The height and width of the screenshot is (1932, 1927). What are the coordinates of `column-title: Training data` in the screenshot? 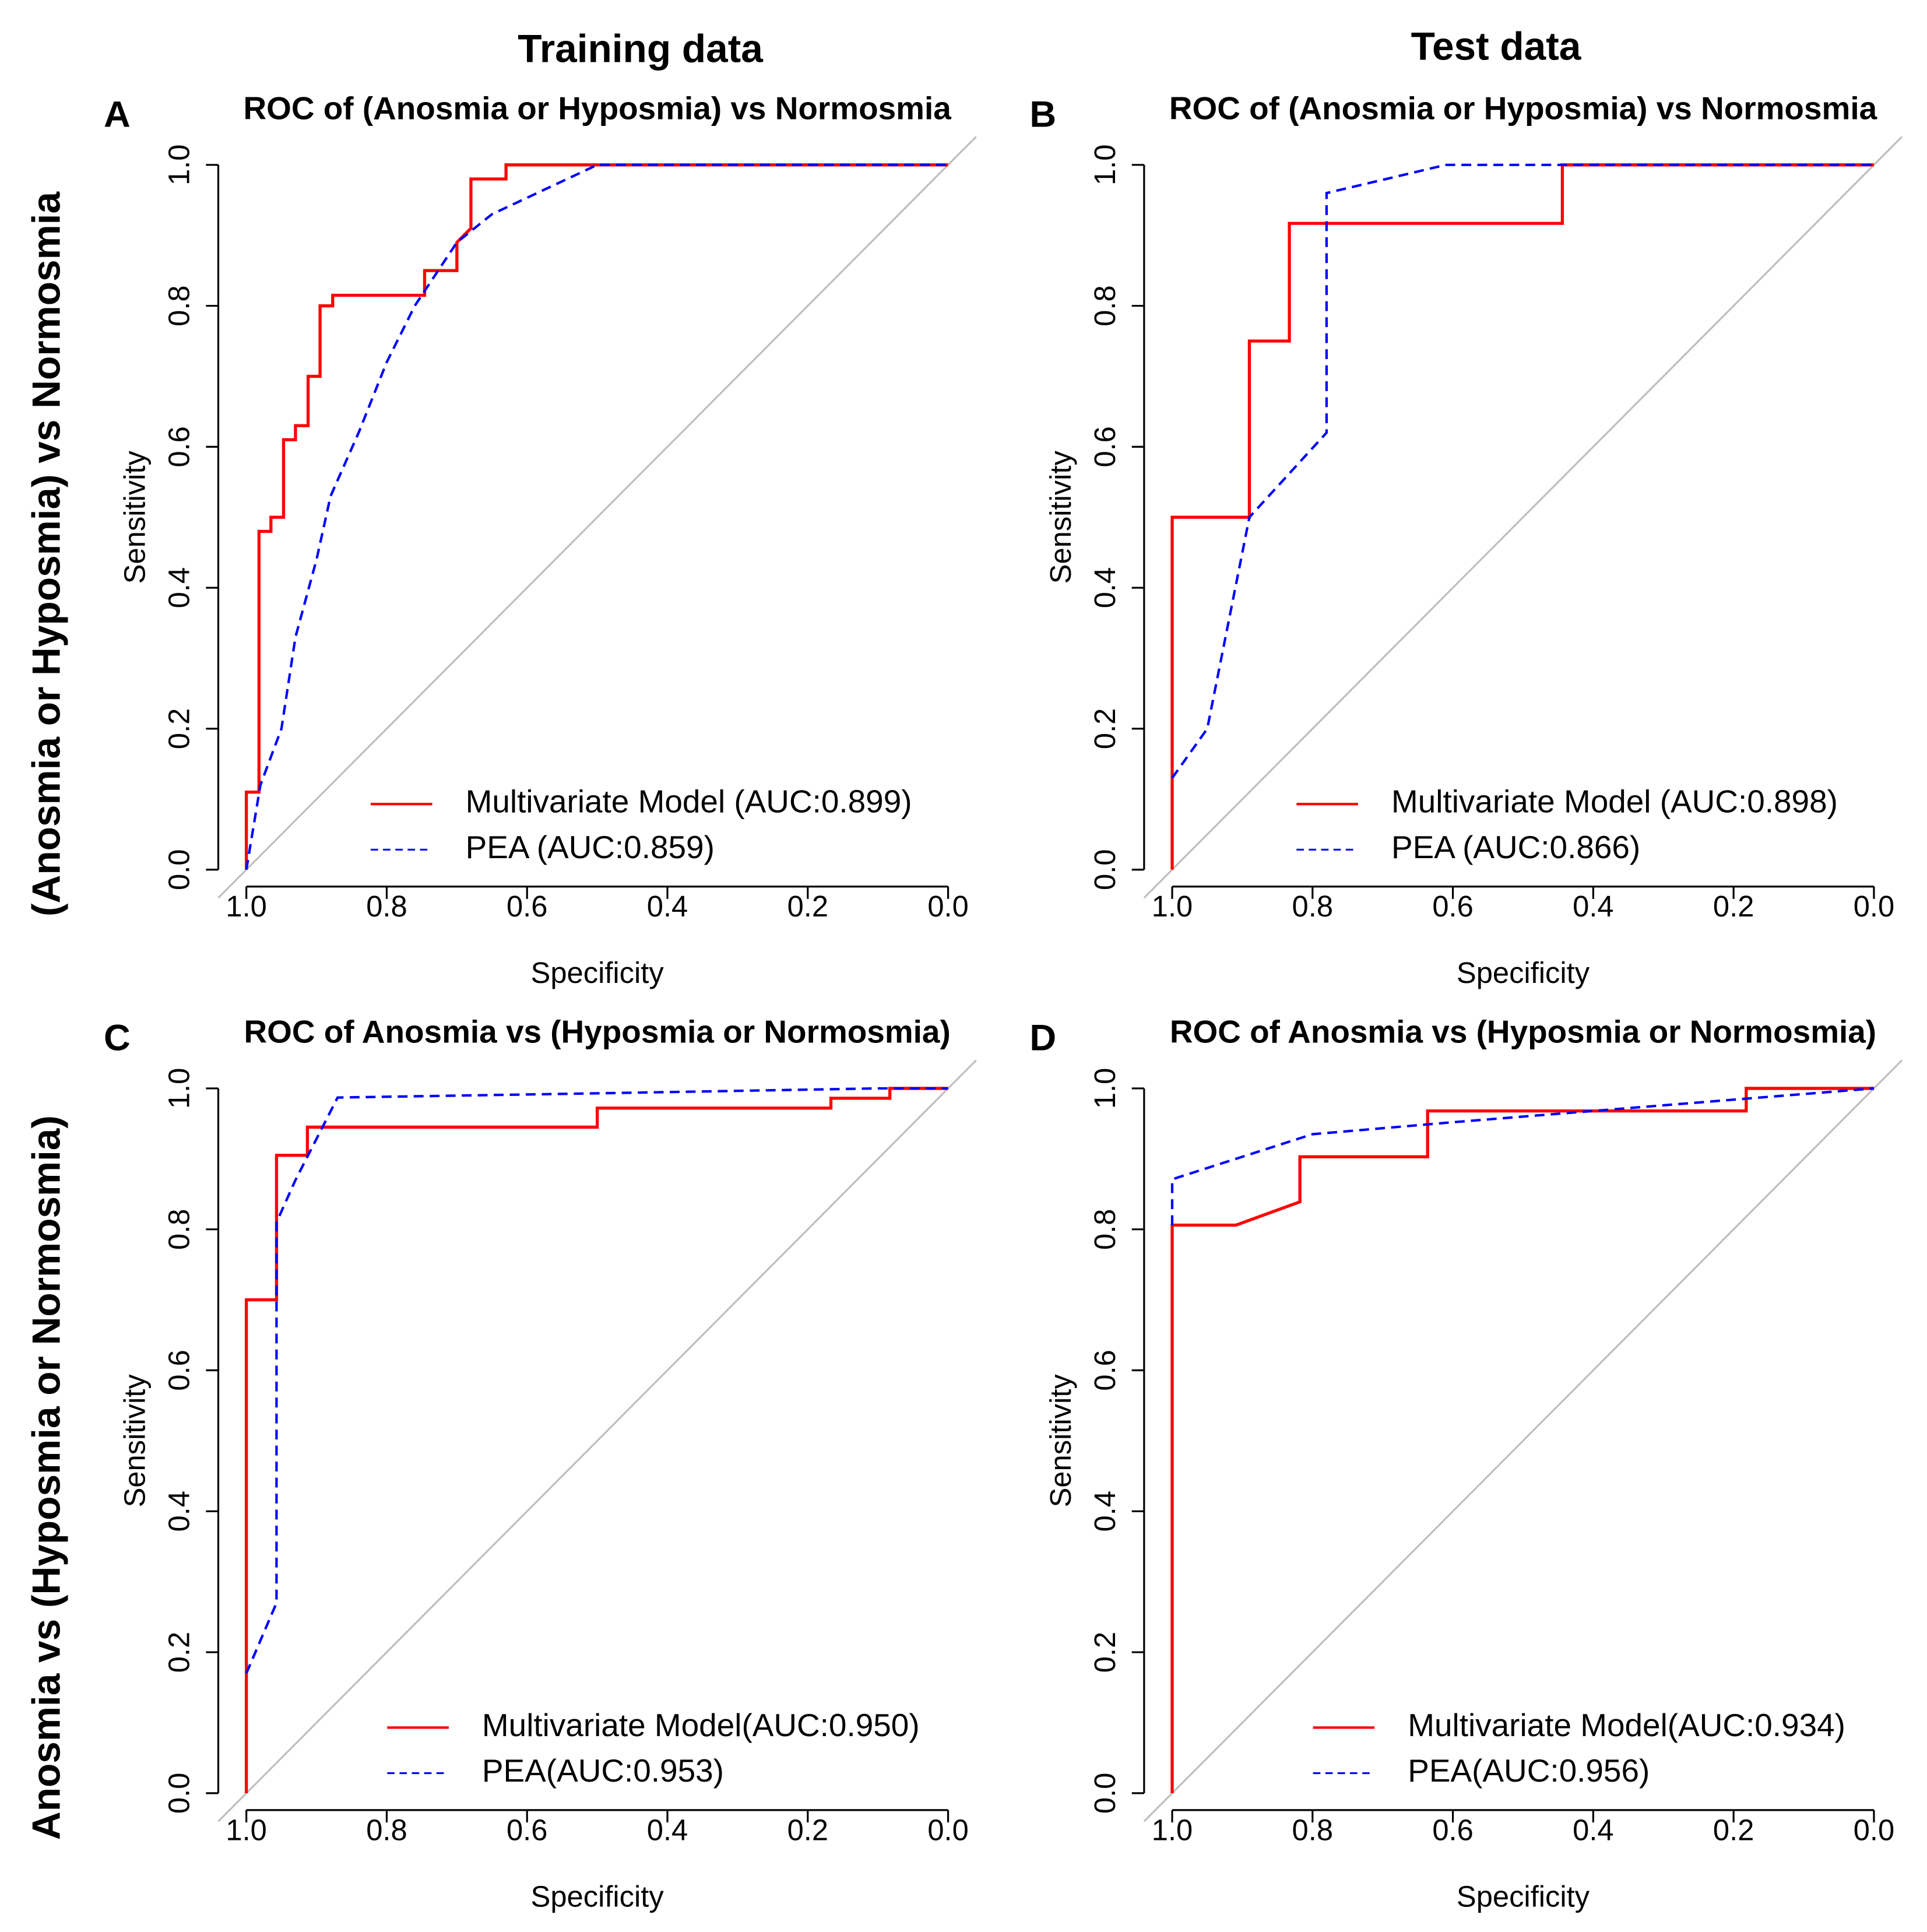 It's located at (641, 49).